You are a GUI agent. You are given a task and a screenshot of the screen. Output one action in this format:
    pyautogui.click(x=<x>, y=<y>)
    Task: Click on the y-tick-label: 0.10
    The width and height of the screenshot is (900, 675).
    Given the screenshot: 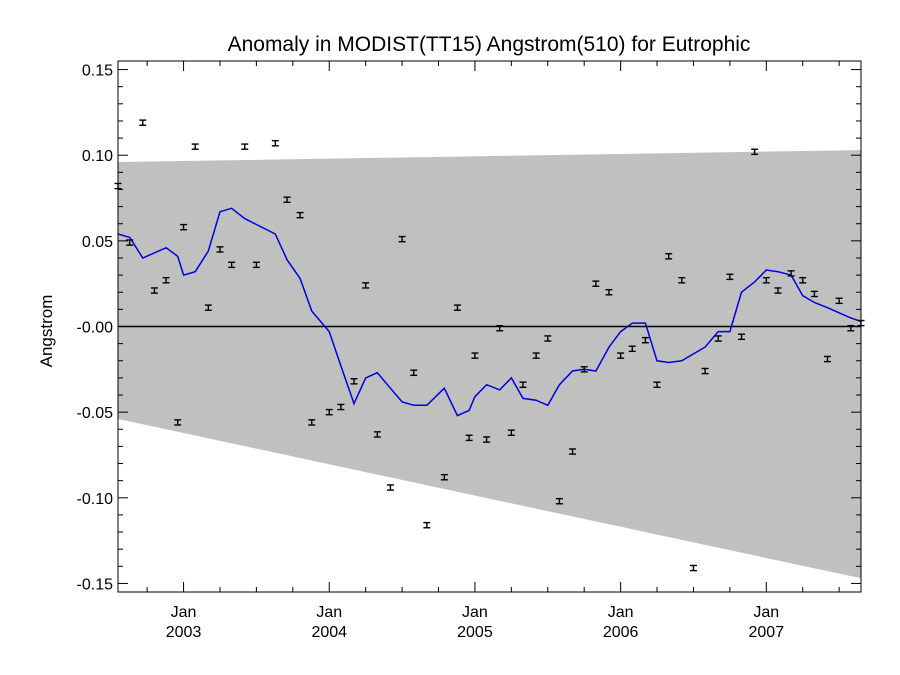 What is the action you would take?
    pyautogui.click(x=97, y=156)
    